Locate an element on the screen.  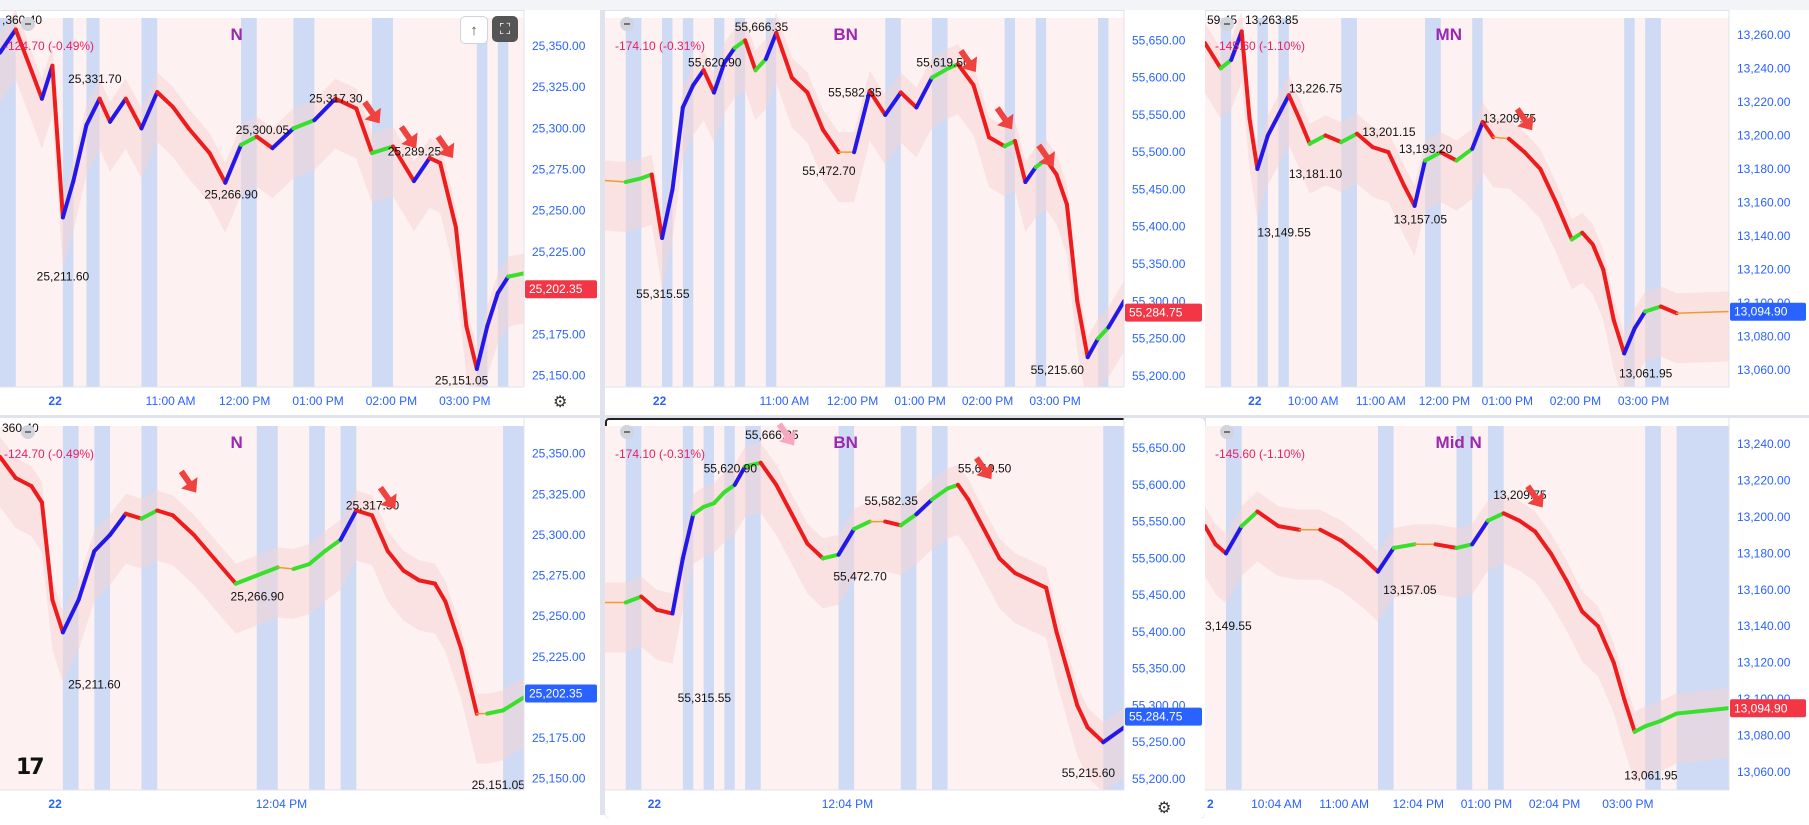
y-tick-label: 55,600.00 is located at coordinates (1159, 485).